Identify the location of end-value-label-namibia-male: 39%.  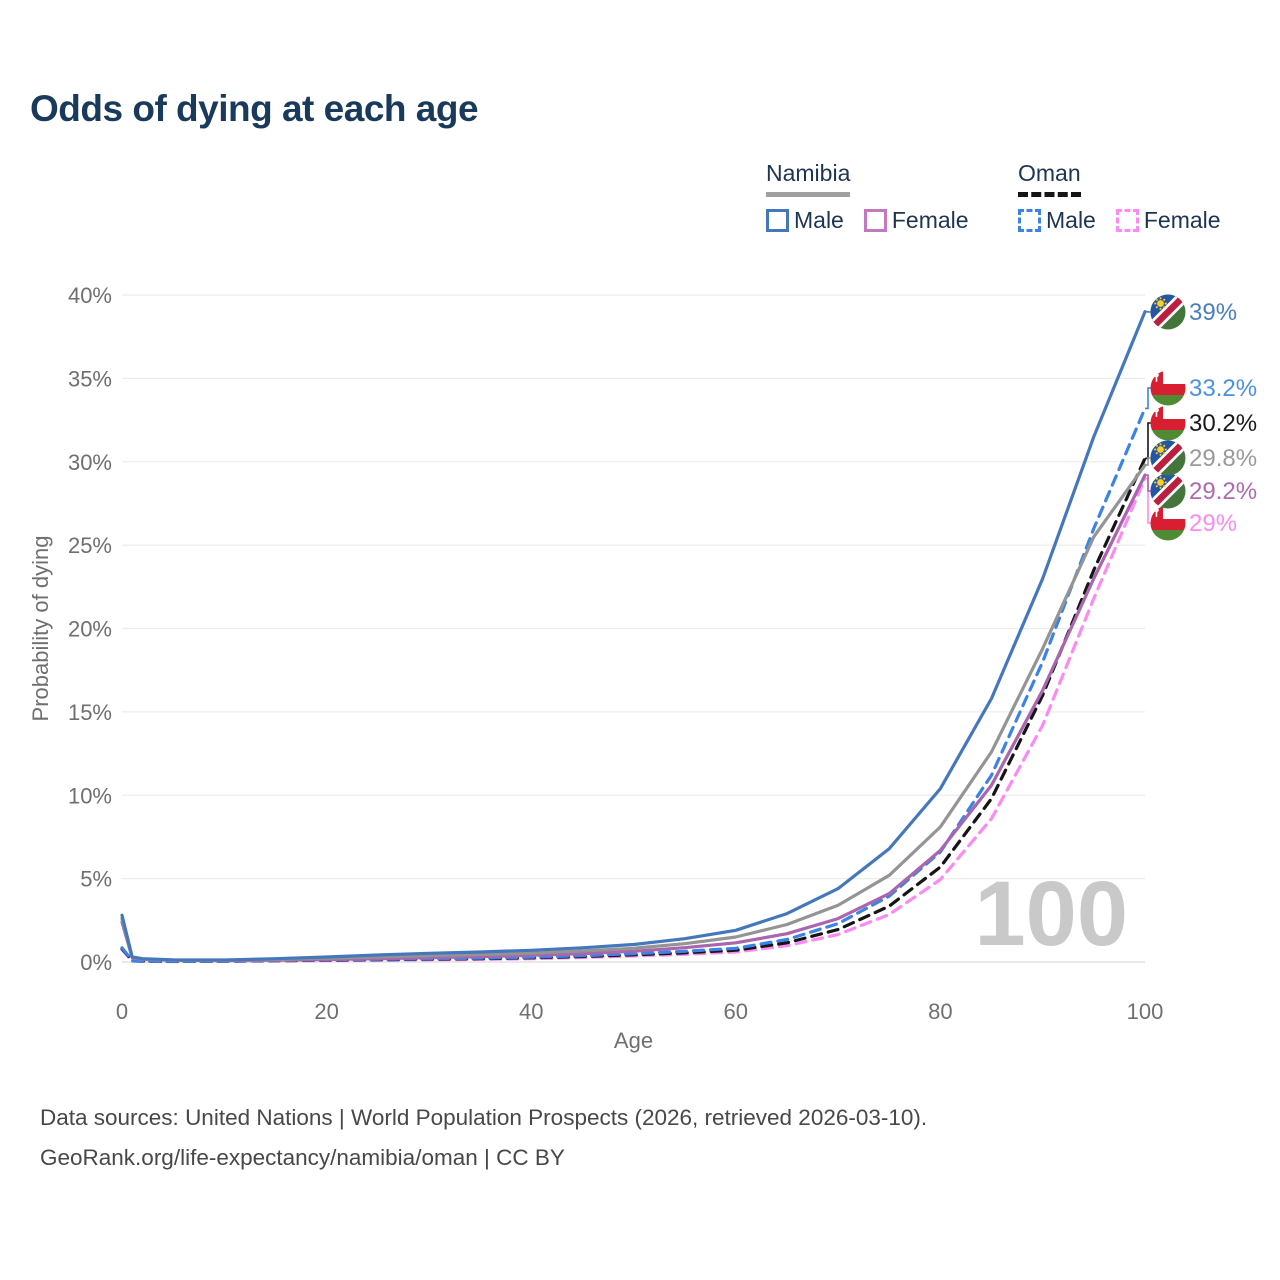
(1213, 312).